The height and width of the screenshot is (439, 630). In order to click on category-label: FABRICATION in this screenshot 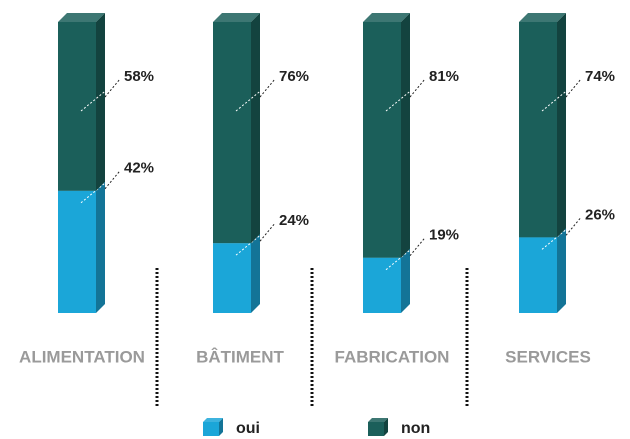, I will do `click(392, 356)`.